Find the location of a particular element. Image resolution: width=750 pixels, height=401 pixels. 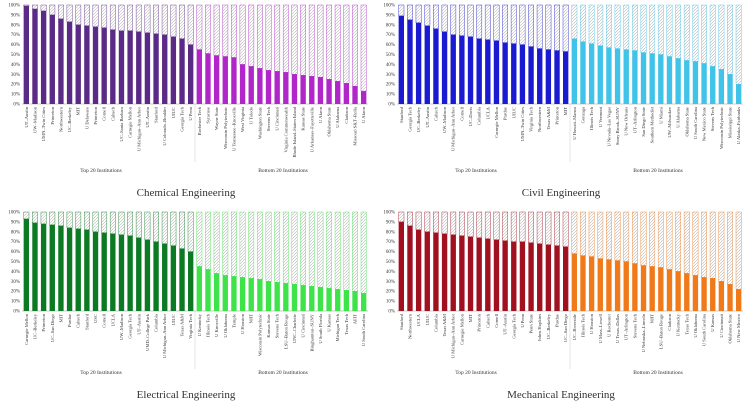

category-label: U Tennessee–Knoxville is located at coordinates (233, 129).